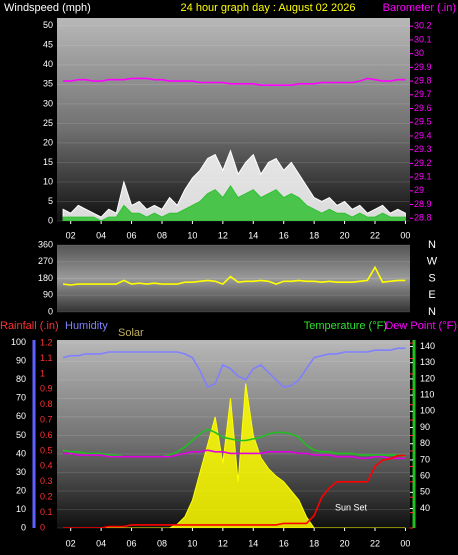 The height and width of the screenshot is (555, 458). What do you see at coordinates (423, 176) in the screenshot?
I see `y2-tick-label: 29.1` at bounding box center [423, 176].